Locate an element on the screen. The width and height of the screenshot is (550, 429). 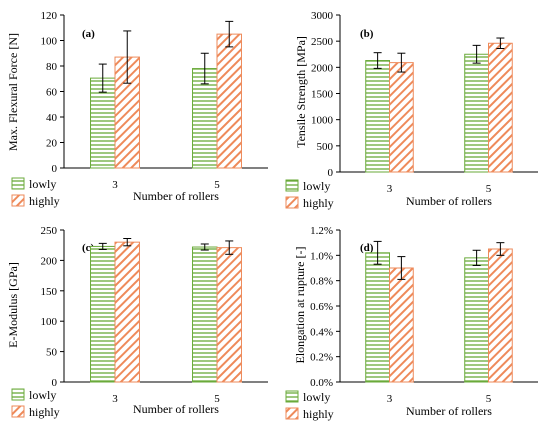
panel-label: (a) is located at coordinates (88, 34).